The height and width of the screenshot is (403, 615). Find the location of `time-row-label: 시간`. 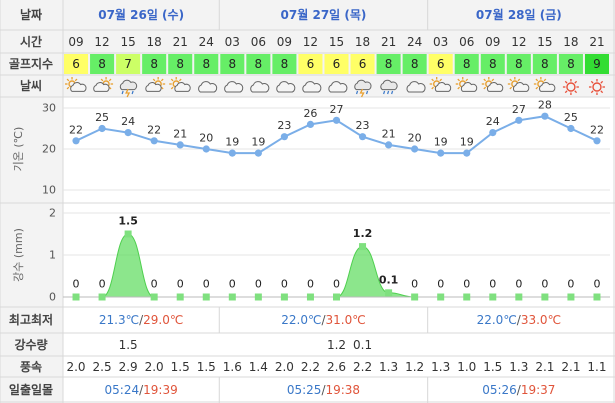

time-row-label: 시간 is located at coordinates (31, 41).